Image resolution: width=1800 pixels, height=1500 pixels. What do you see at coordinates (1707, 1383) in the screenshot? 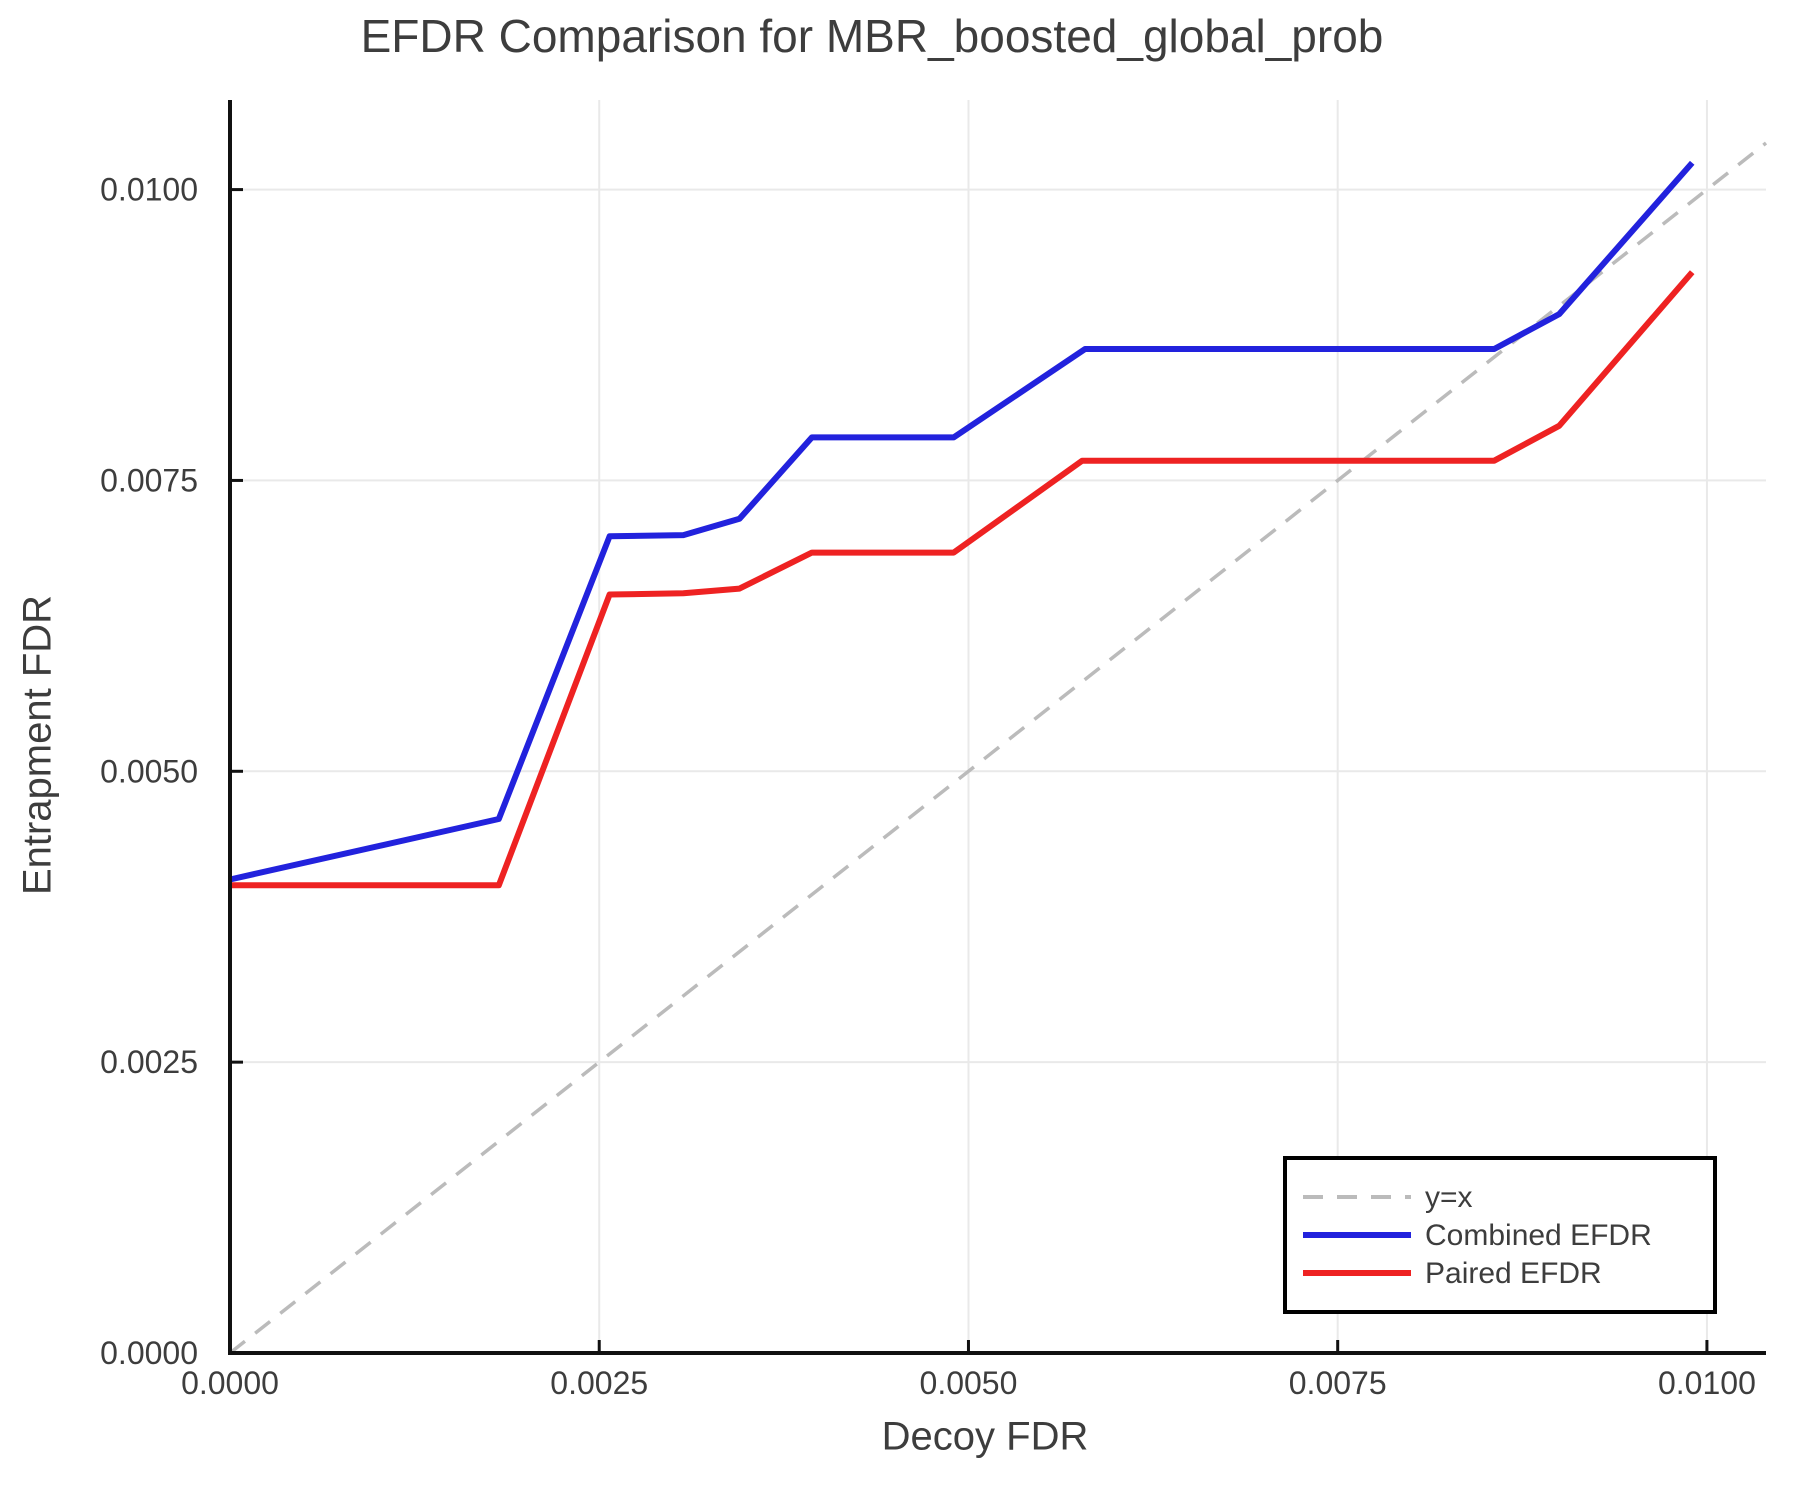
I see `x-tick-label: 0.0100` at bounding box center [1707, 1383].